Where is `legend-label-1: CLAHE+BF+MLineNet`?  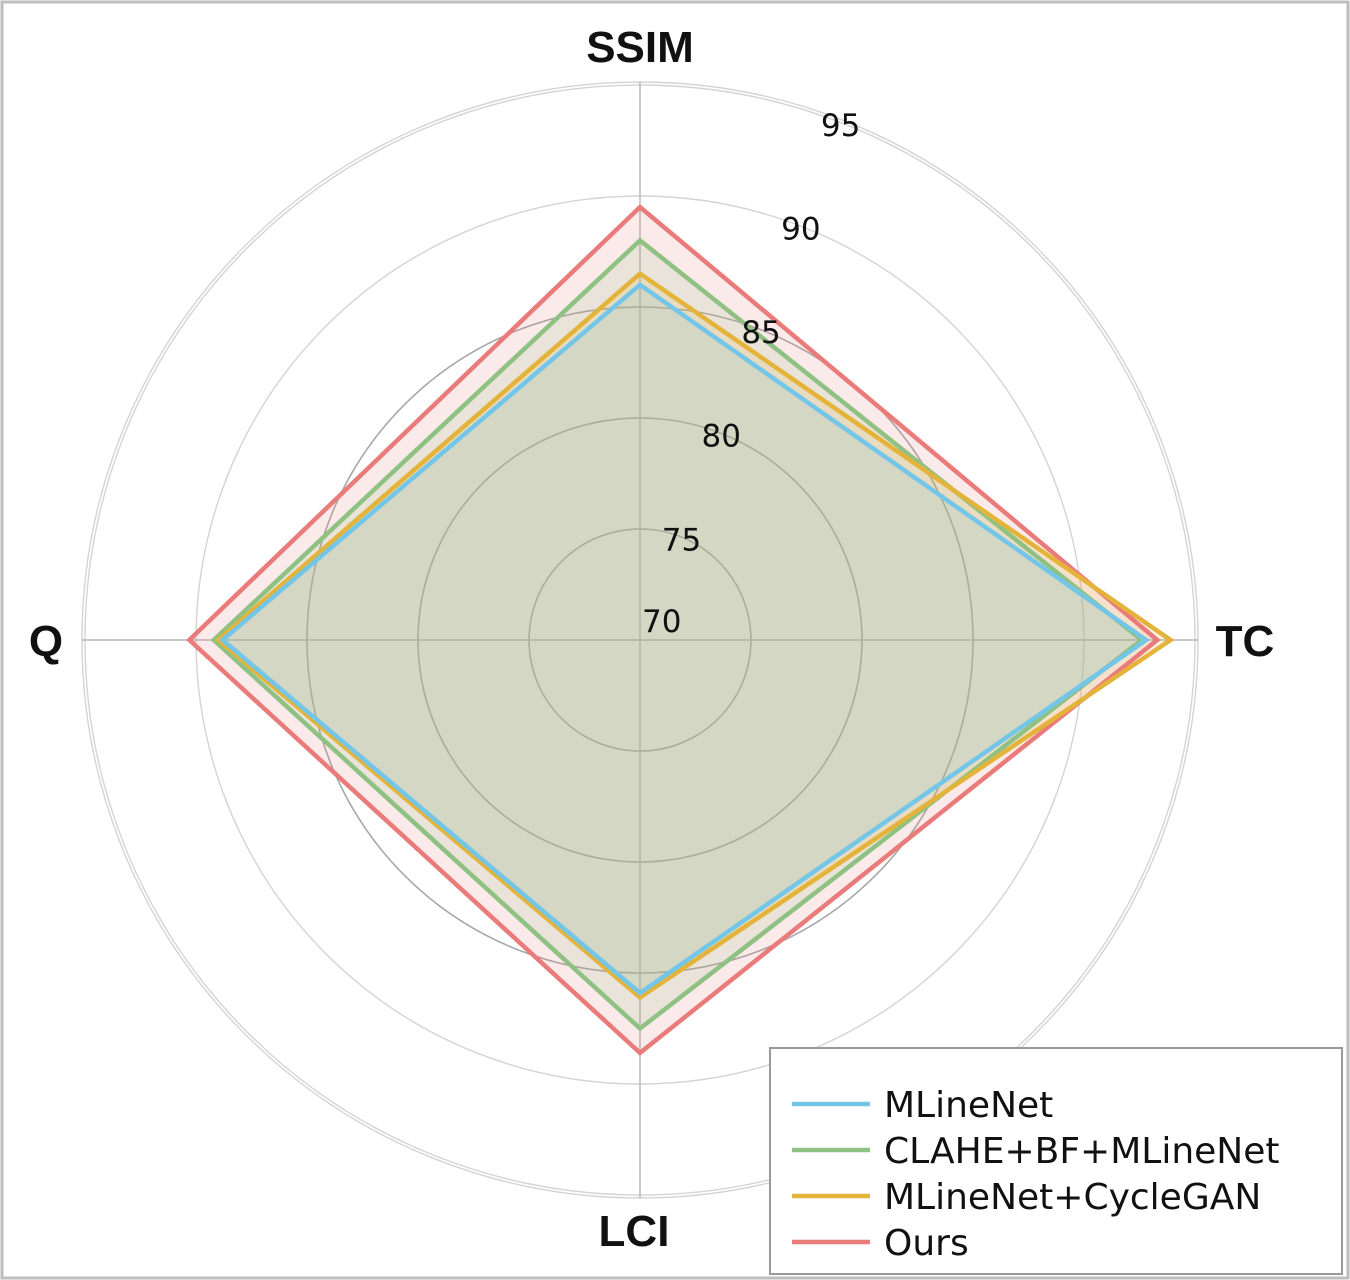
legend-label-1: CLAHE+BF+MLineNet is located at coordinates (1081, 1151).